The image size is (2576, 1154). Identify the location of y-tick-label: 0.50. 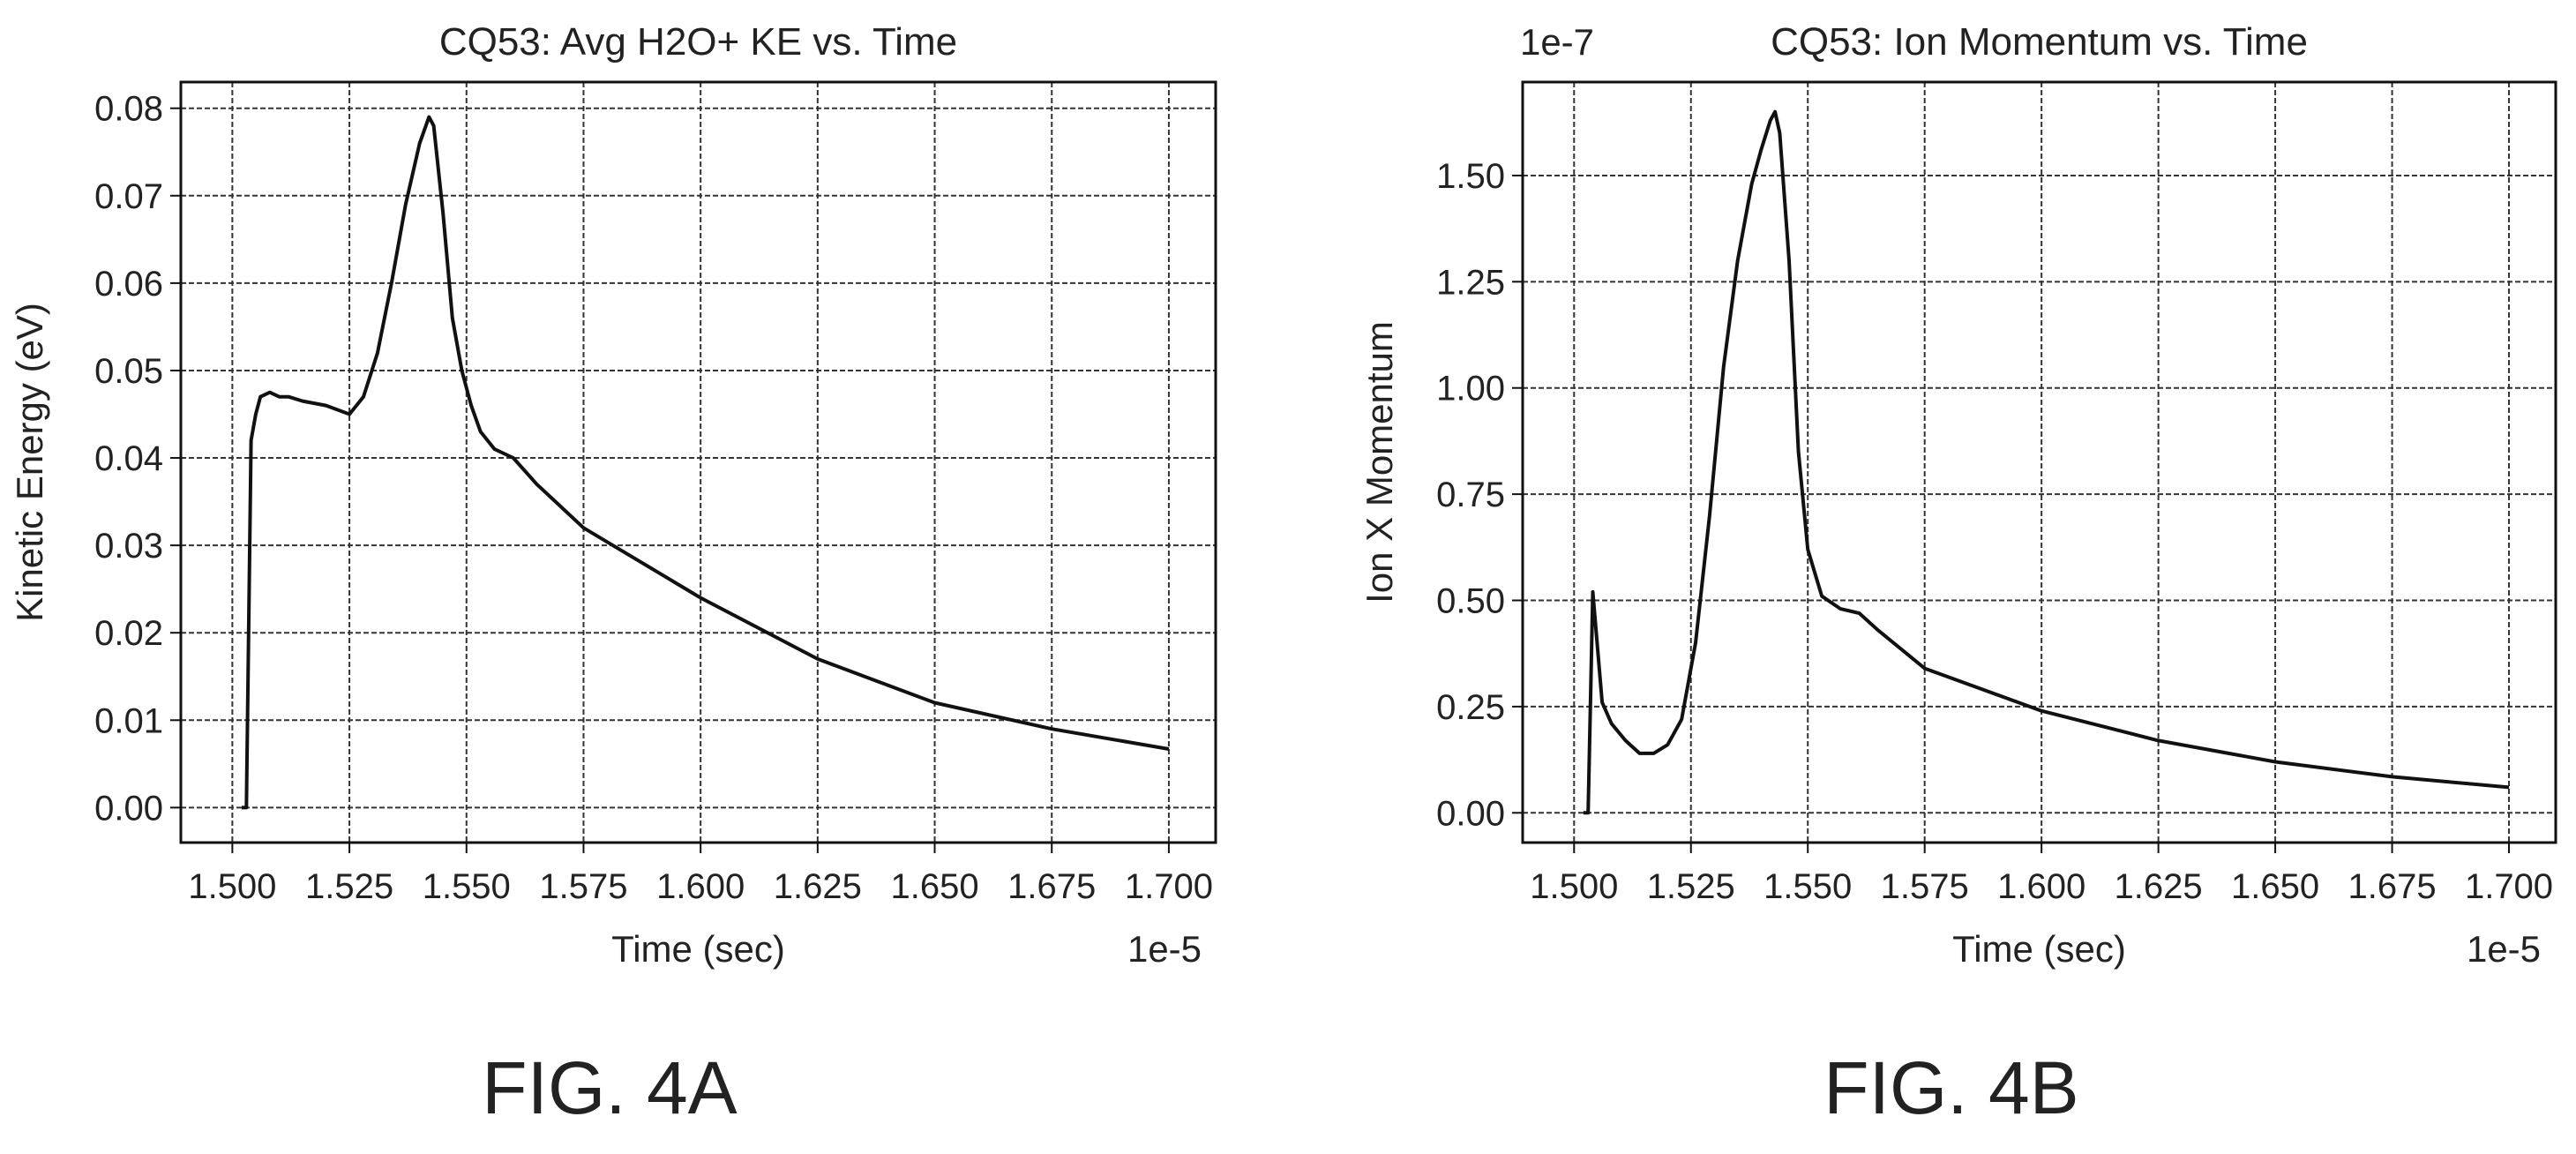
(1471, 601).